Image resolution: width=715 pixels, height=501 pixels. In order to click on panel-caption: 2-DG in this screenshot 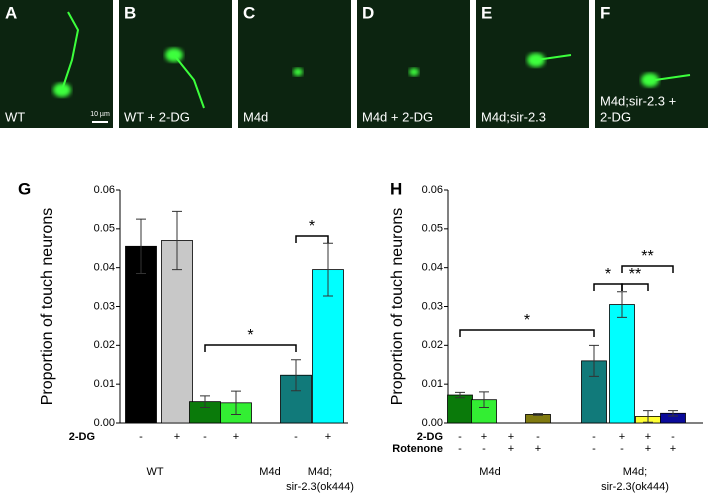, I will do `click(615, 116)`.